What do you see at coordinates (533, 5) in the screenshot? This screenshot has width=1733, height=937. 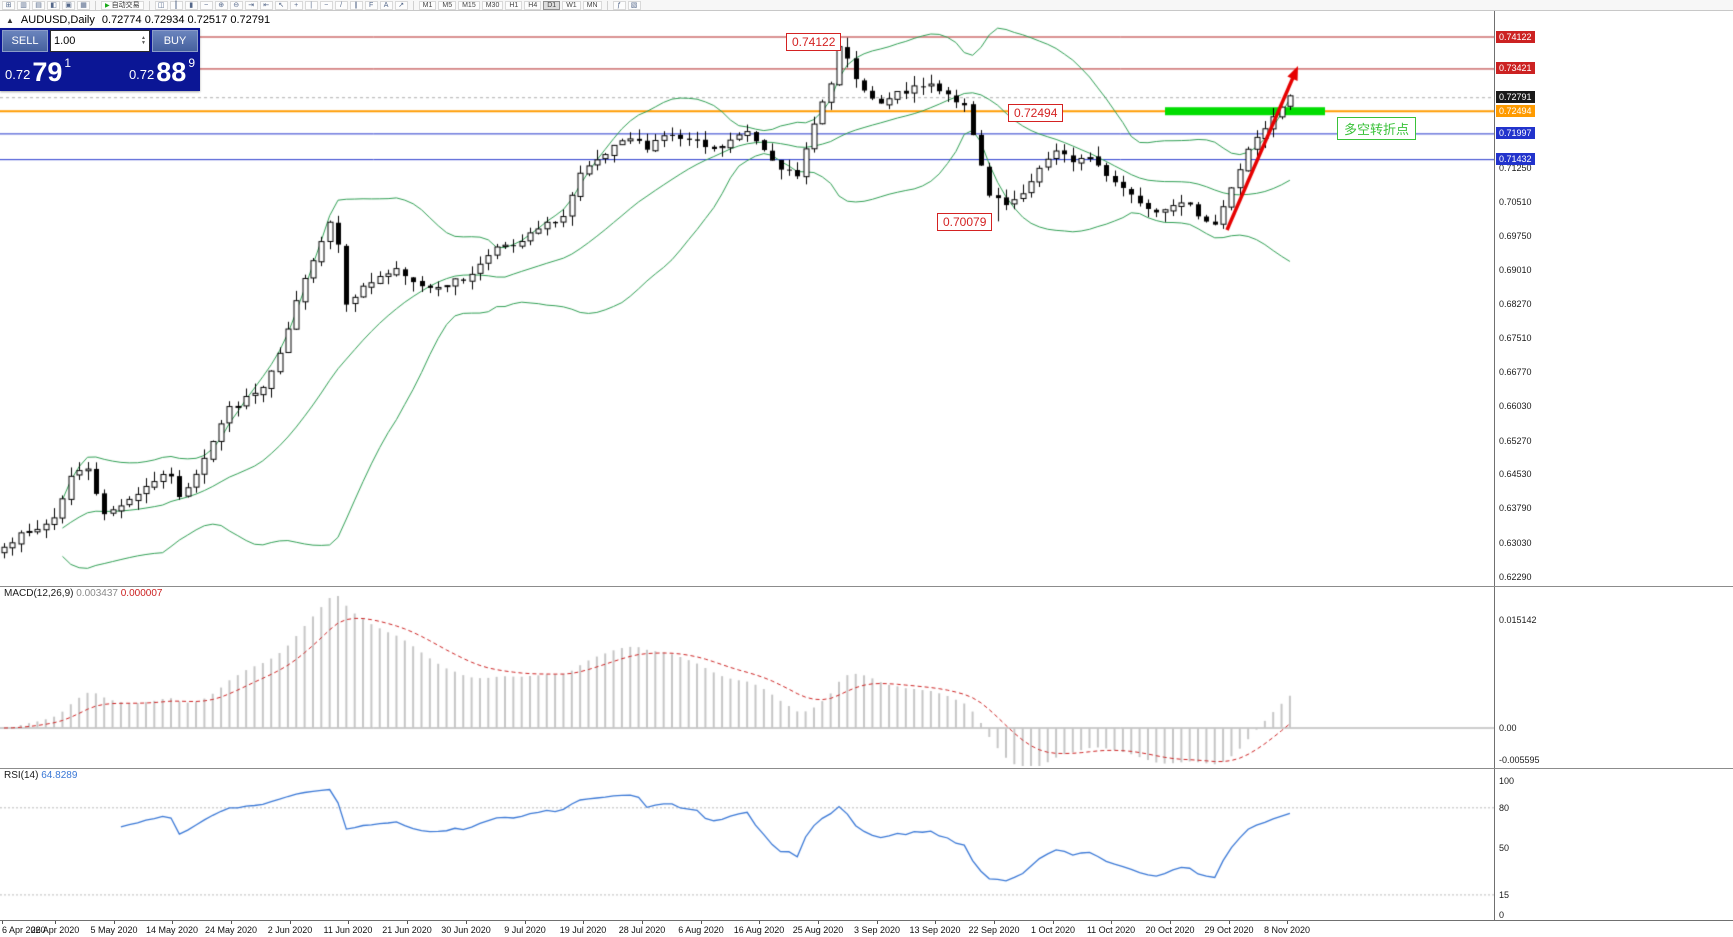 I see `timeframe-h4-button: H4` at bounding box center [533, 5].